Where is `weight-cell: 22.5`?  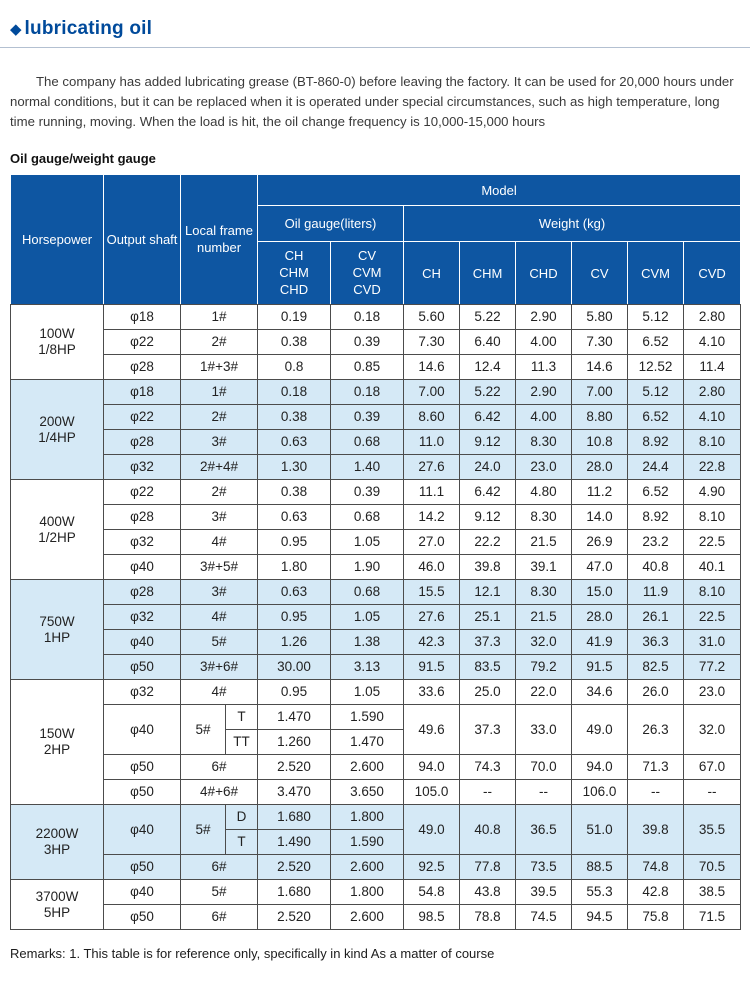 weight-cell: 22.5 is located at coordinates (712, 542).